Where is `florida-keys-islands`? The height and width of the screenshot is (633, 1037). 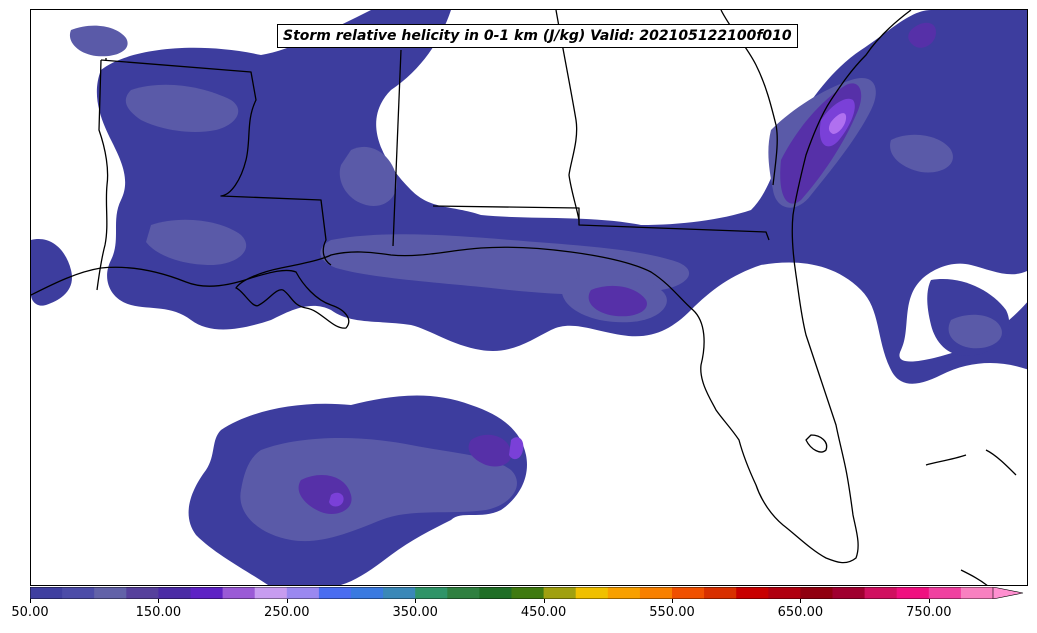
florida-keys-islands is located at coordinates (816, 443).